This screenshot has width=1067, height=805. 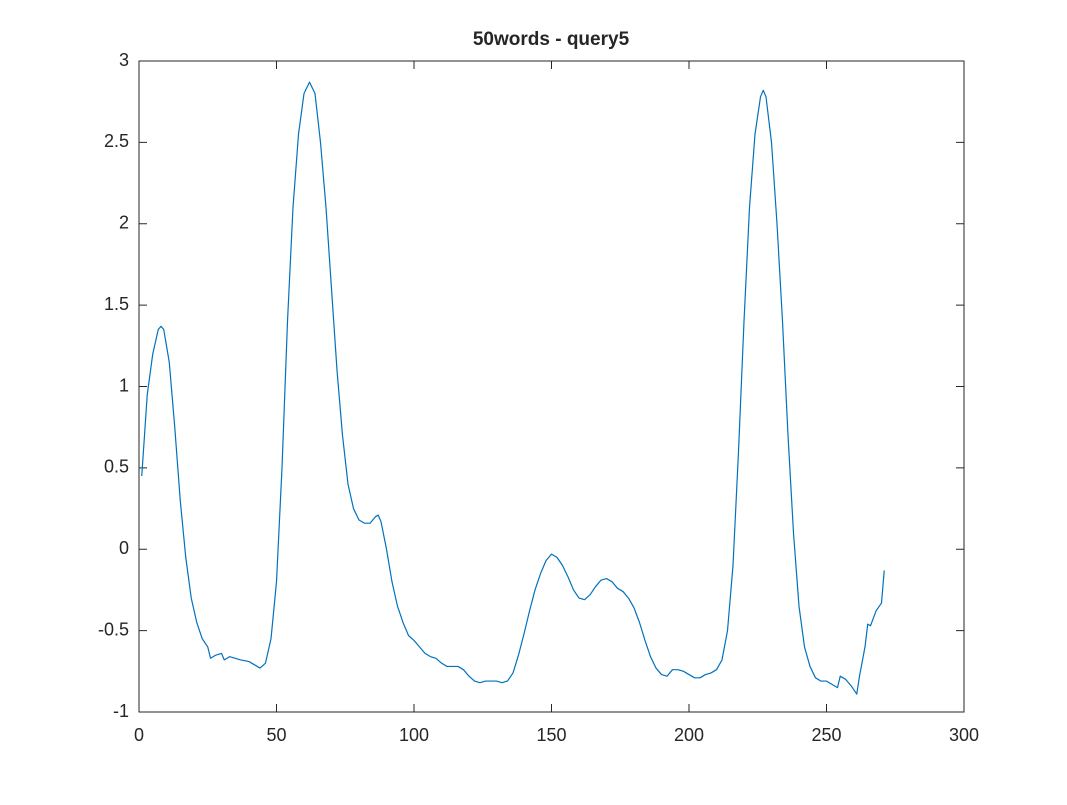 I want to click on x-tick-label: 250, so click(x=826, y=735).